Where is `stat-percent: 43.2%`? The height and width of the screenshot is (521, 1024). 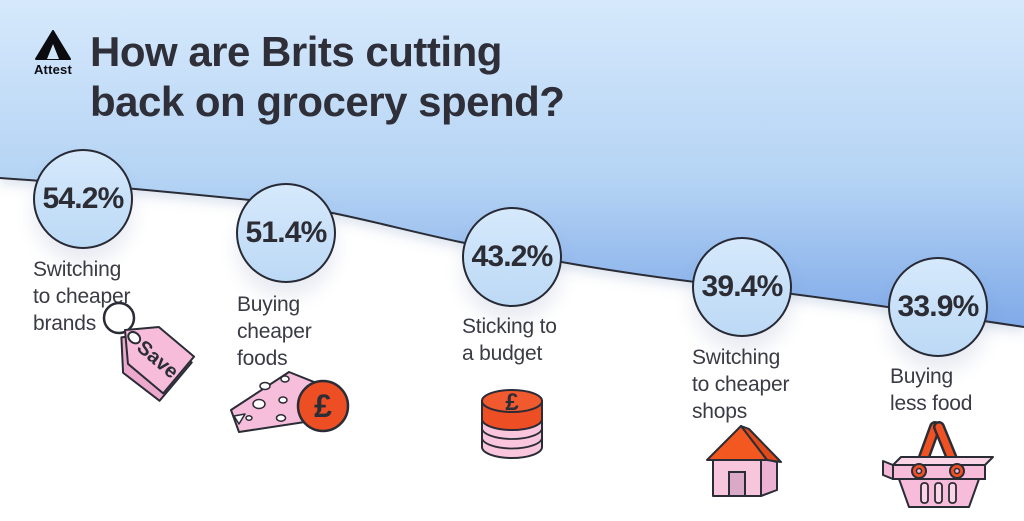 stat-percent: 43.2% is located at coordinates (512, 256).